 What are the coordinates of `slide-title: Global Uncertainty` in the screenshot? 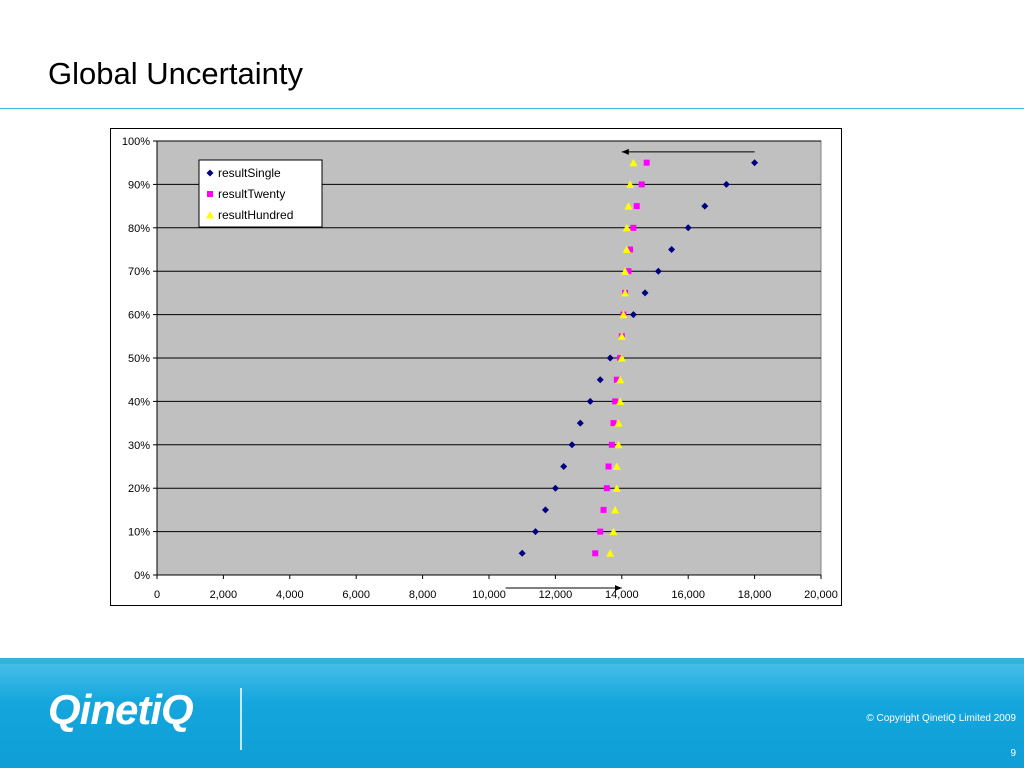 It's located at (176, 73).